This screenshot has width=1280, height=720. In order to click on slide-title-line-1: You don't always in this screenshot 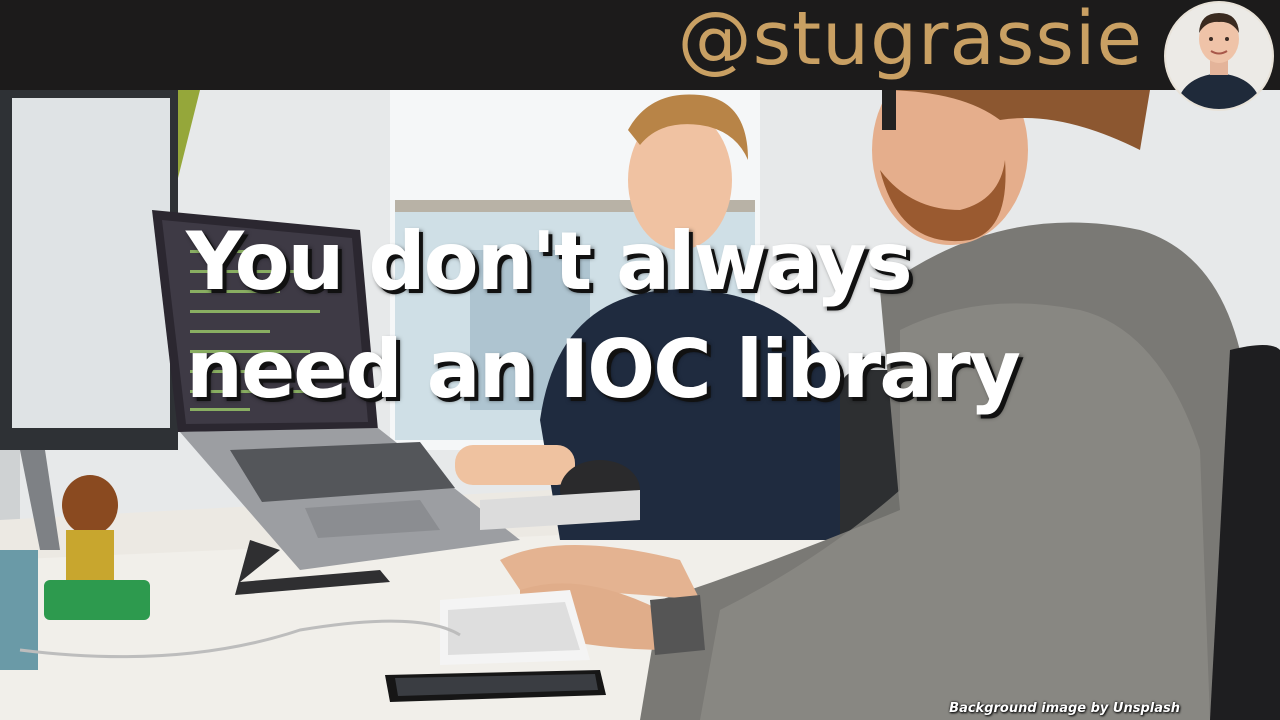, I will do `click(549, 261)`.